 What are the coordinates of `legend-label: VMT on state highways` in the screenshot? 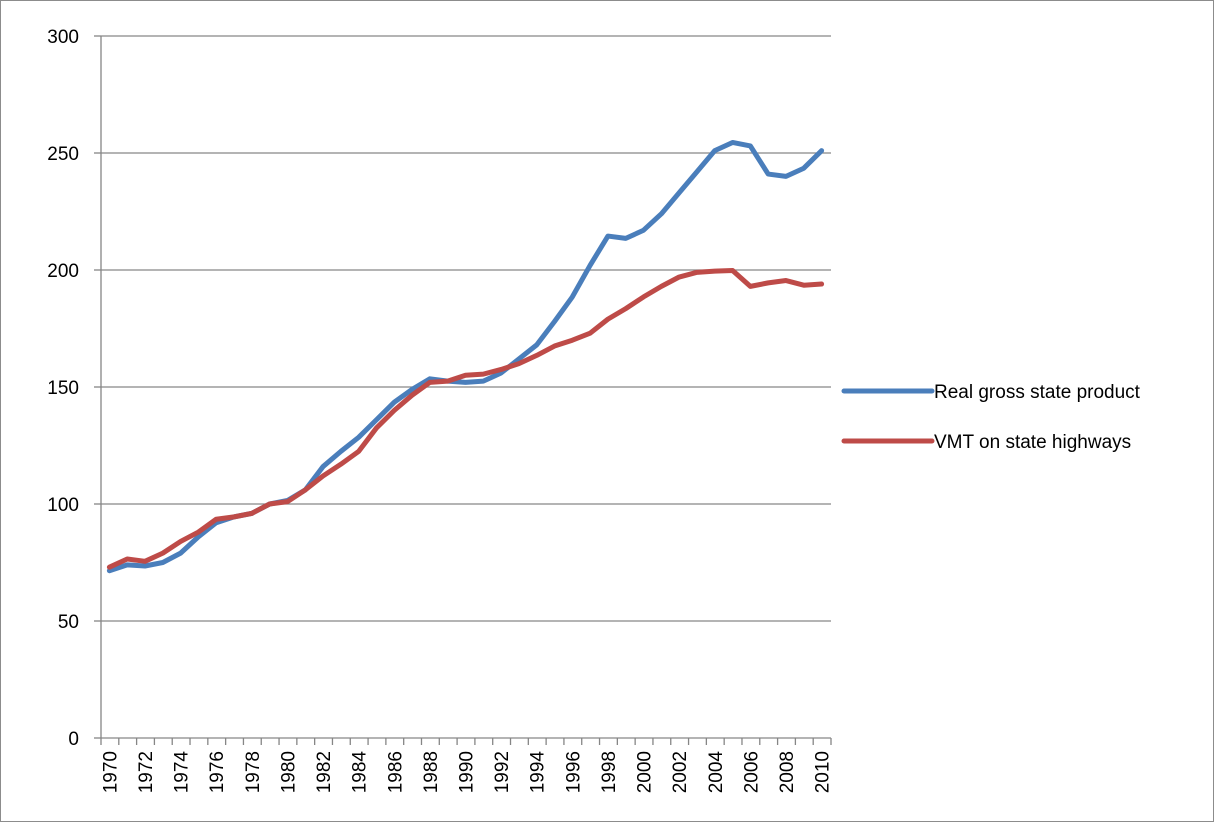 It's located at (1032, 442).